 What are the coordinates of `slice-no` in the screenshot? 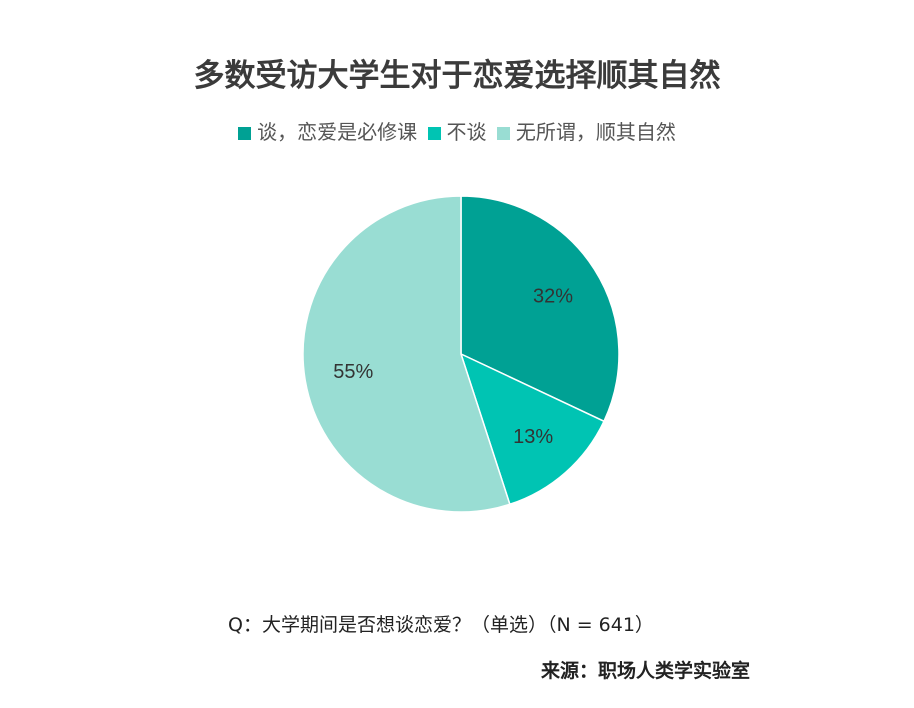 It's located at (532, 429).